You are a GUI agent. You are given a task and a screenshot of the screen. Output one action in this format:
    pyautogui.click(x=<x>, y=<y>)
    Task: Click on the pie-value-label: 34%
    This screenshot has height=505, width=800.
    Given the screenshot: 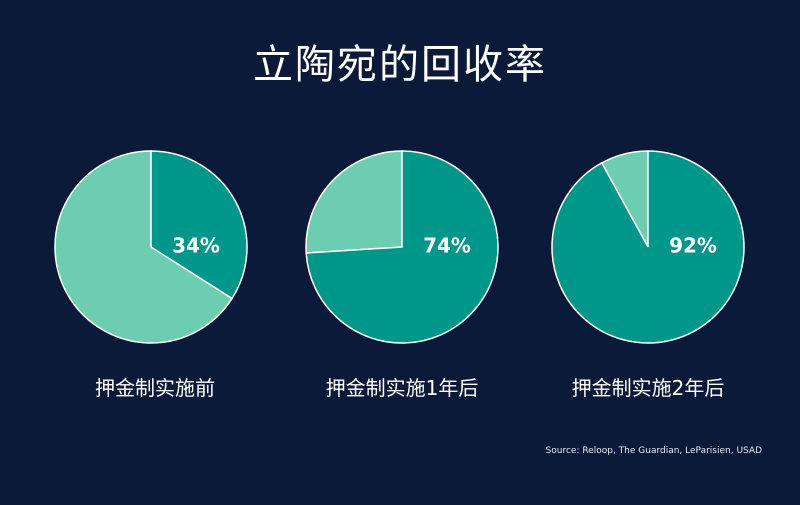 What is the action you would take?
    pyautogui.click(x=196, y=246)
    